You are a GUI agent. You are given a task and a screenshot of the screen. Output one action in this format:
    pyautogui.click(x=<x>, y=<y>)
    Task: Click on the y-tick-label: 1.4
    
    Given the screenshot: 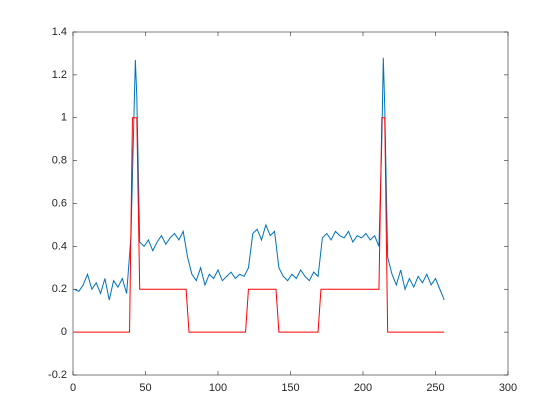 What is the action you would take?
    pyautogui.click(x=59, y=32)
    